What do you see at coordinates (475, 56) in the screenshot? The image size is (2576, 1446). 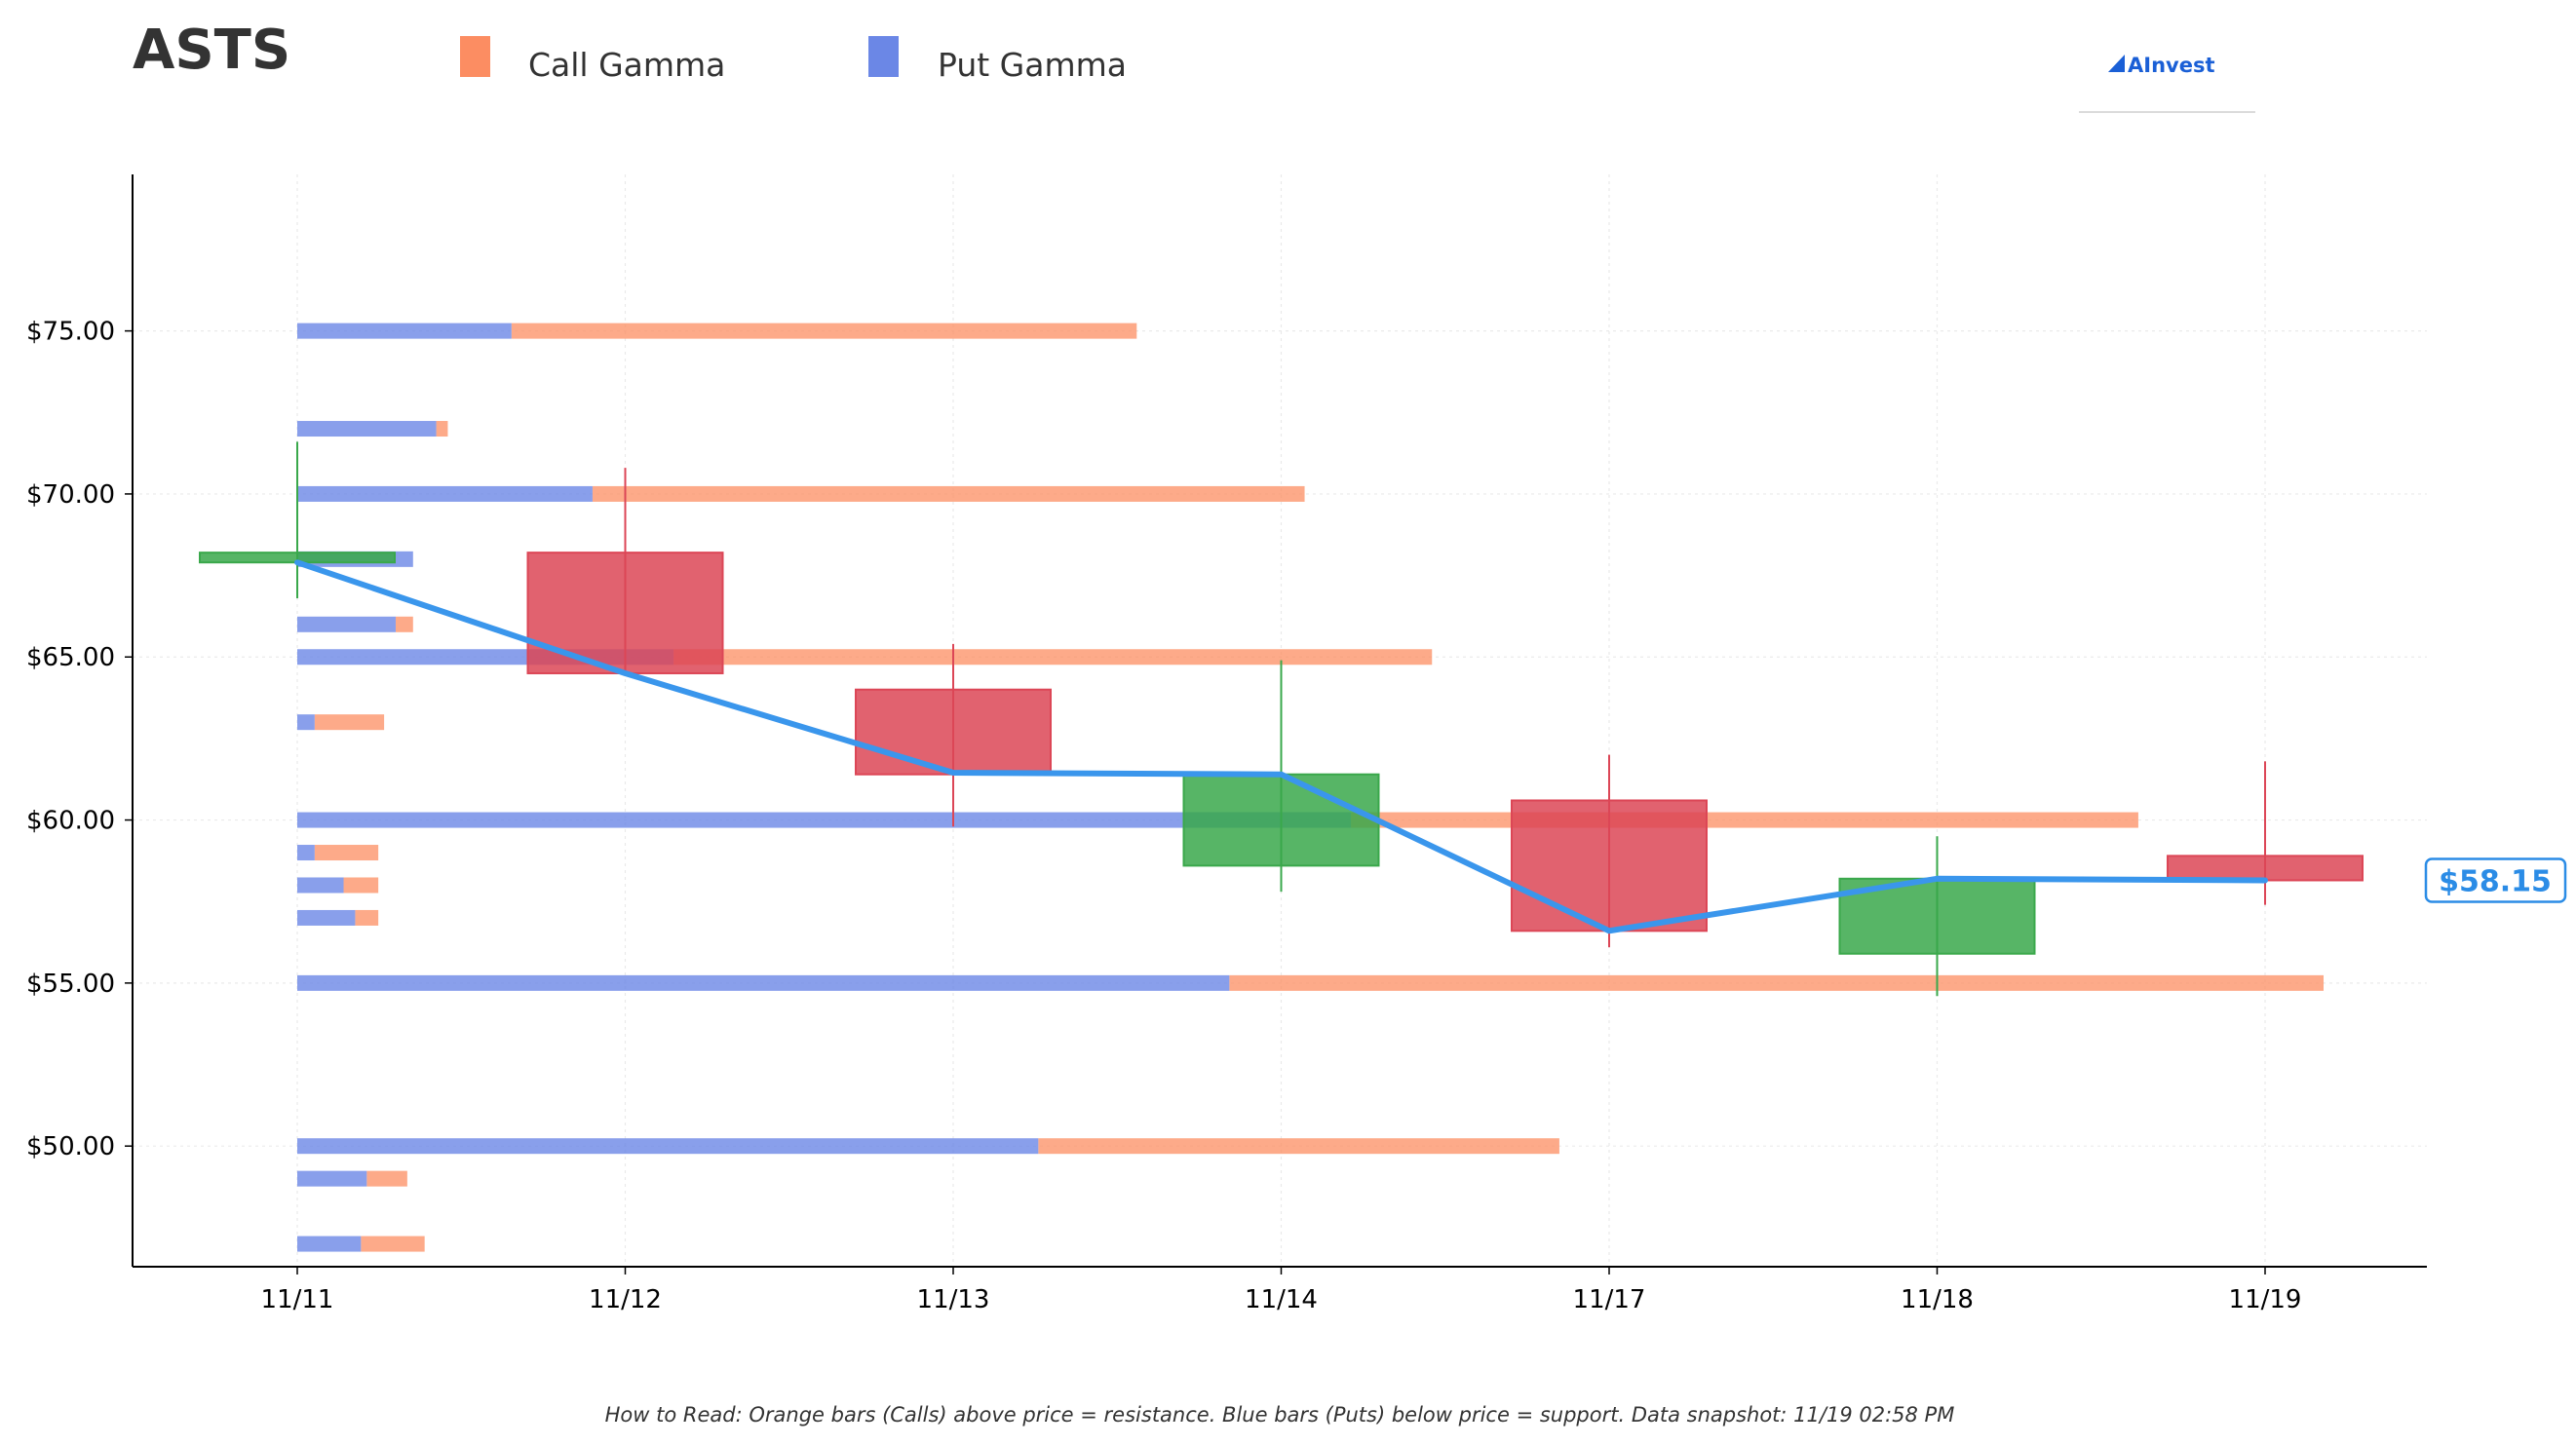 I see `legend-call-swatch` at bounding box center [475, 56].